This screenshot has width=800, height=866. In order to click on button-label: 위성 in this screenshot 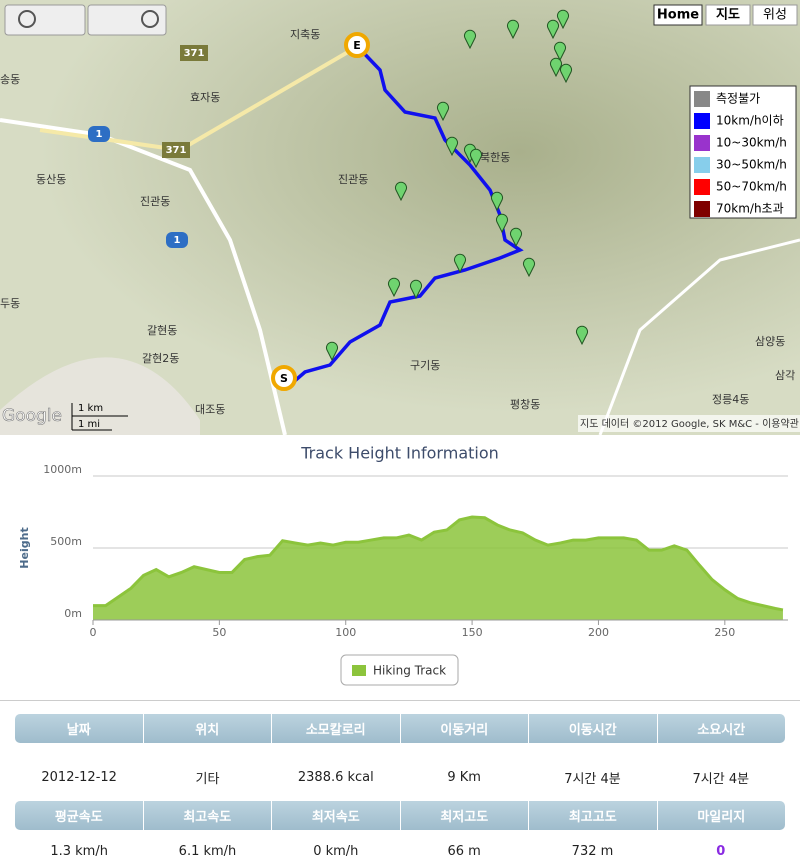, I will do `click(775, 15)`.